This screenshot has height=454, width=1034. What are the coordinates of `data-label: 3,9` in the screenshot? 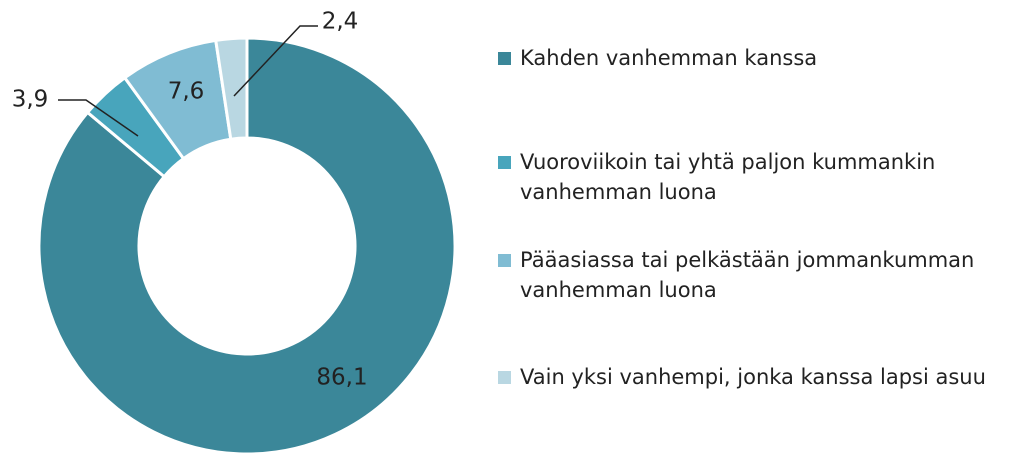 It's located at (30, 100).